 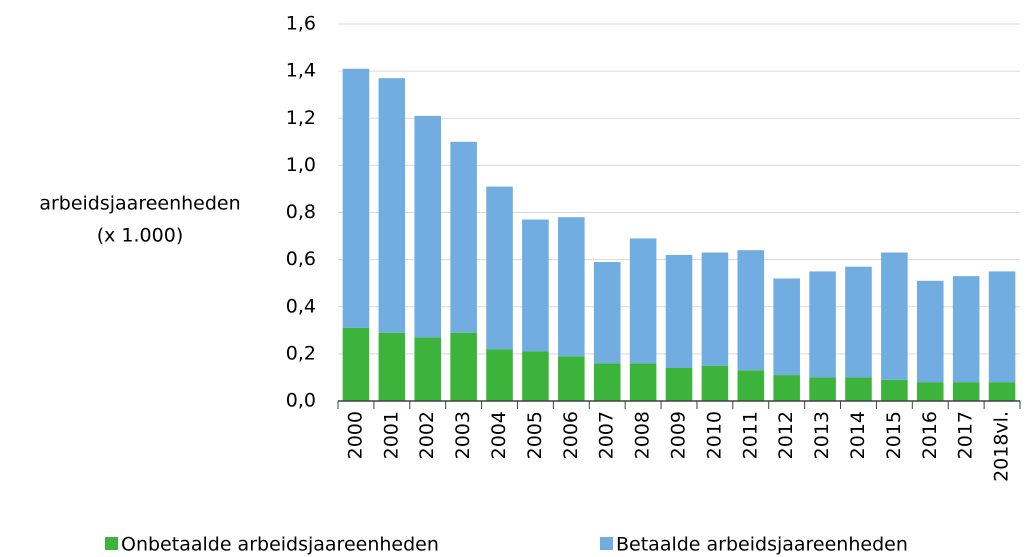 I want to click on x-tick-label: 2004, so click(x=499, y=435).